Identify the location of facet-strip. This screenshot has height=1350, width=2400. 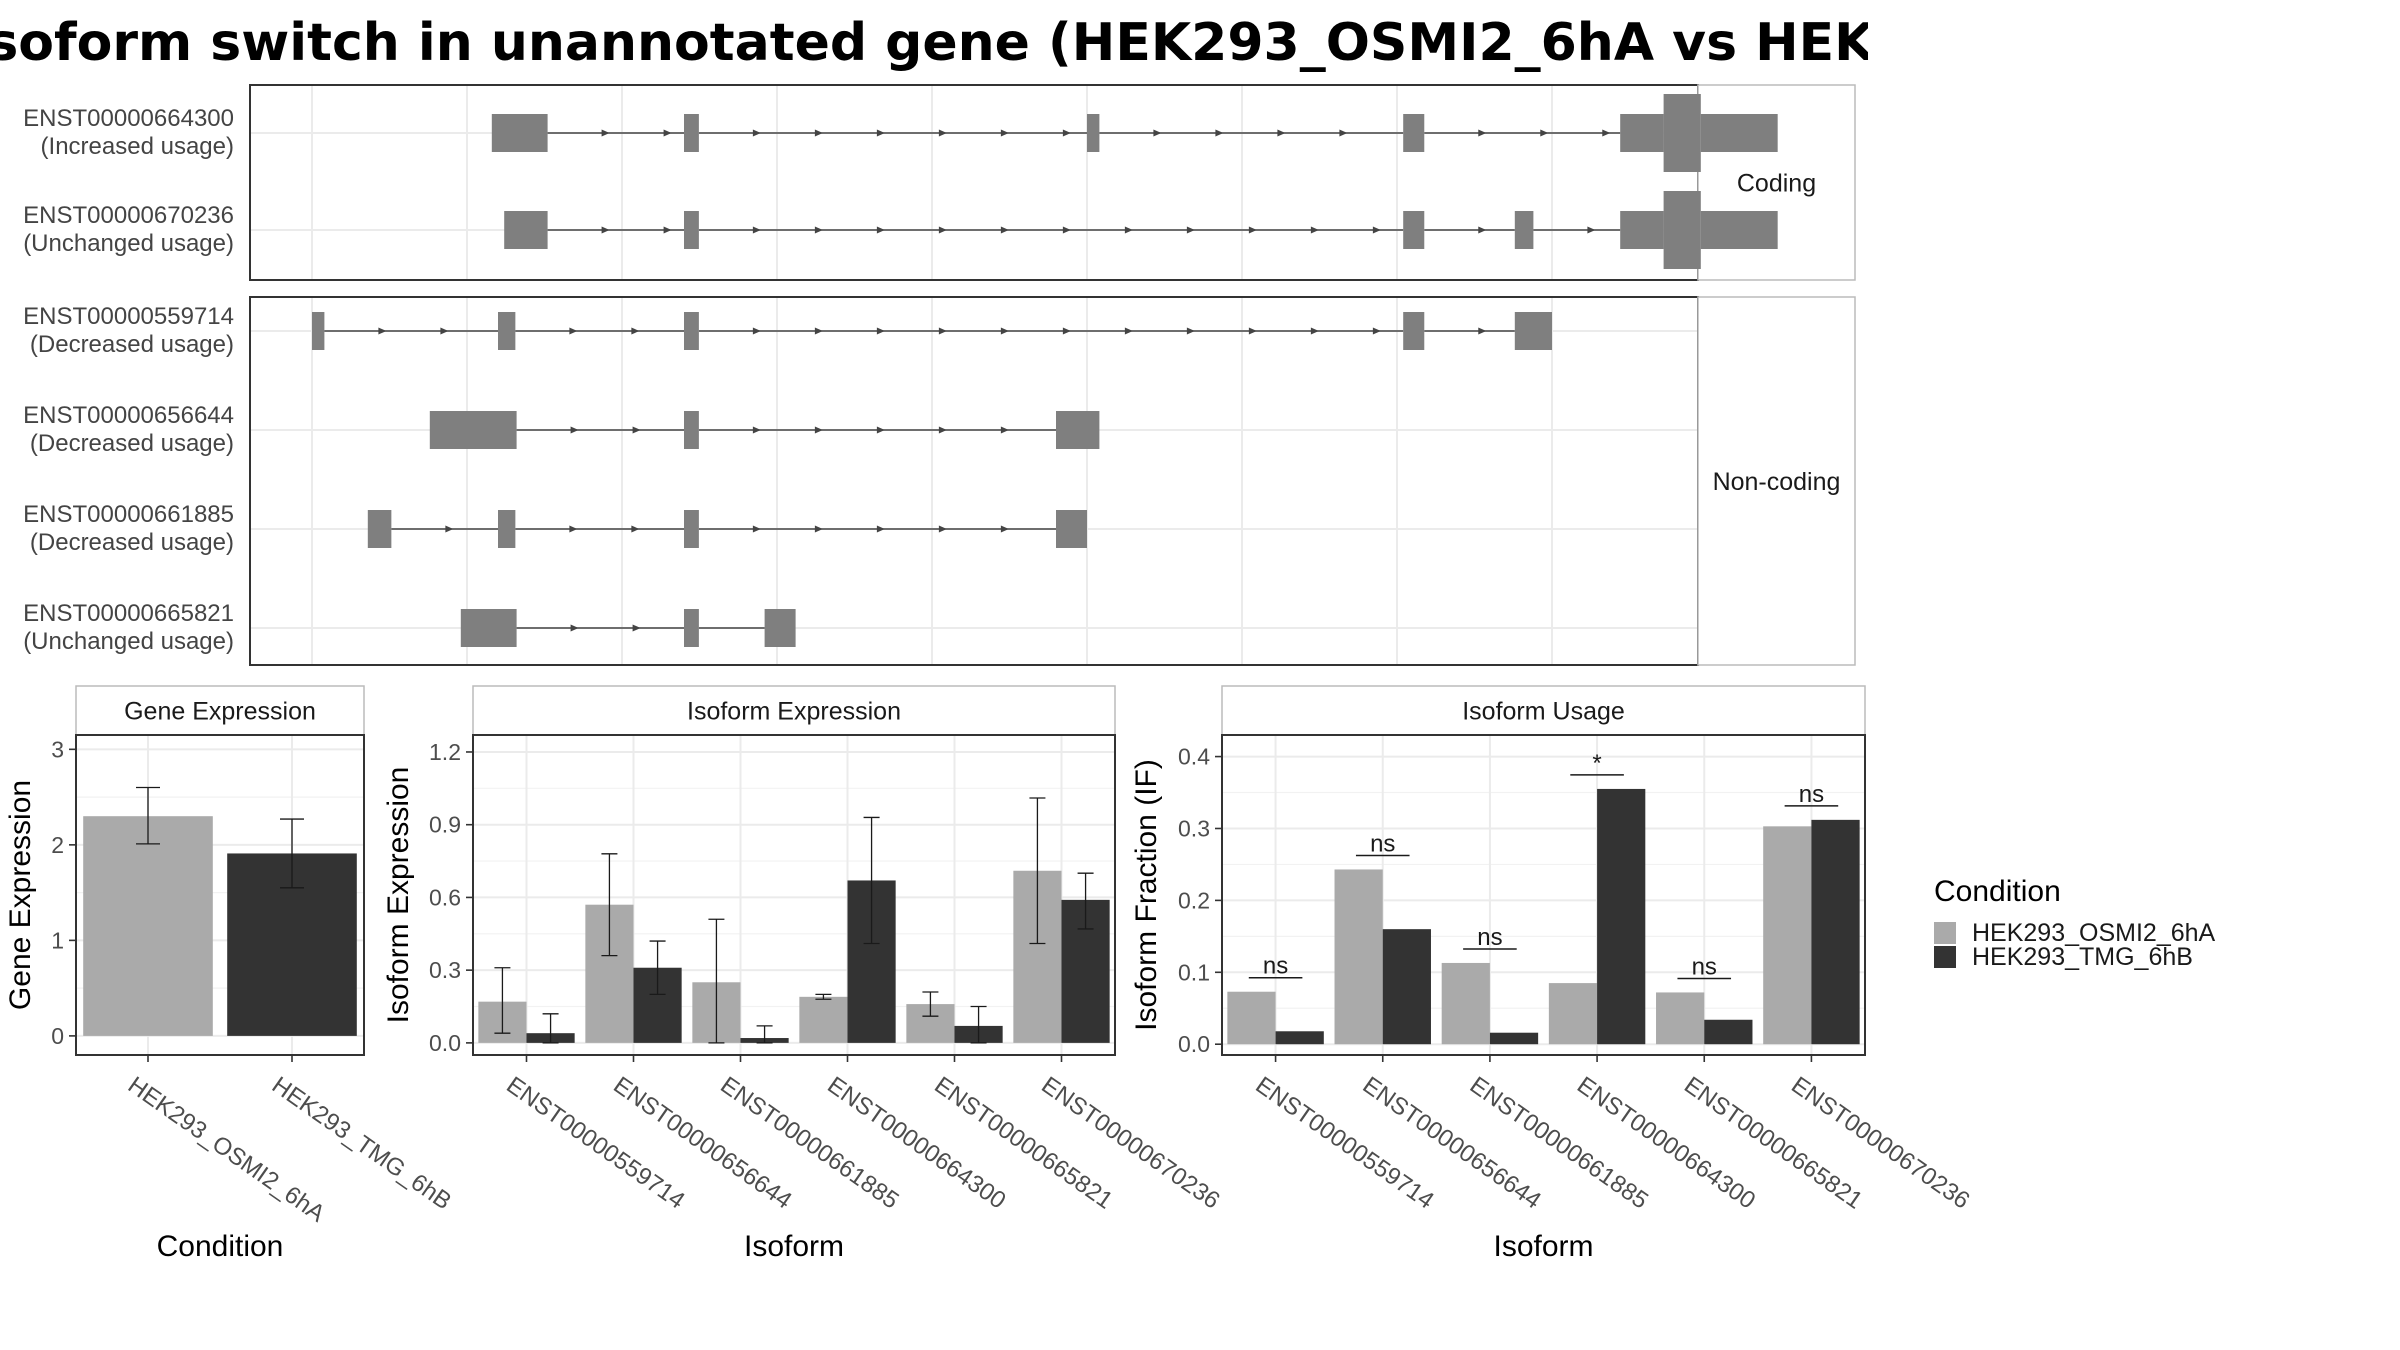
(1776, 481).